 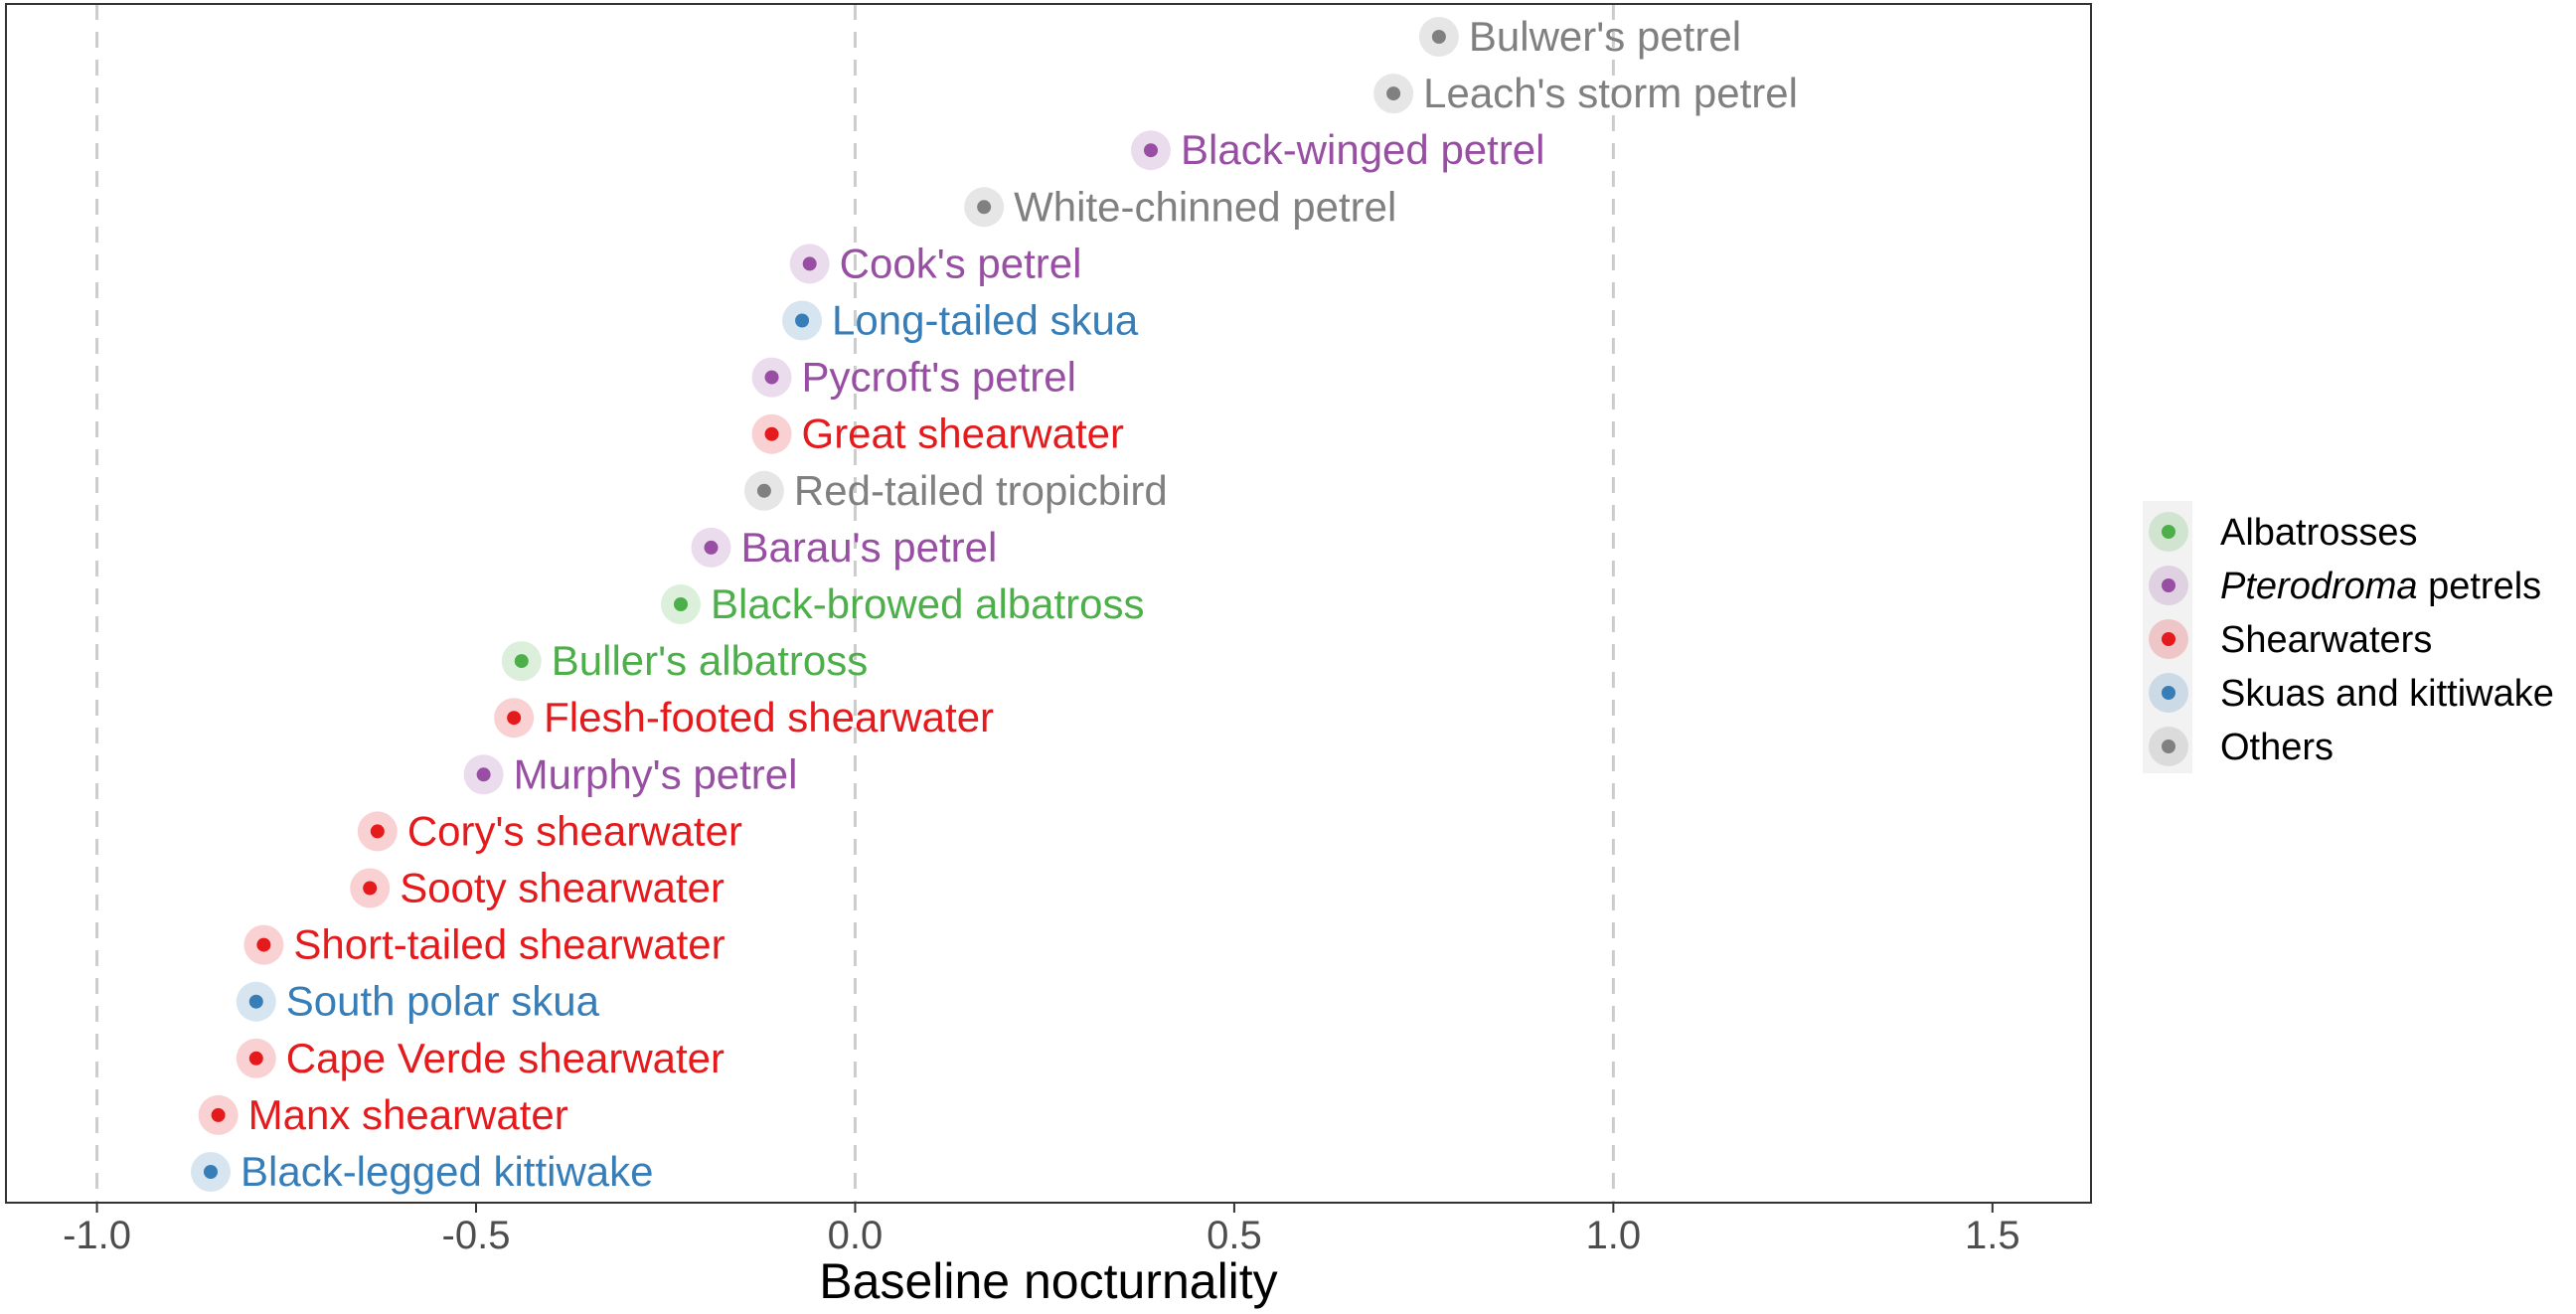 What do you see at coordinates (961, 263) in the screenshot?
I see `data-label: Cook's petrel` at bounding box center [961, 263].